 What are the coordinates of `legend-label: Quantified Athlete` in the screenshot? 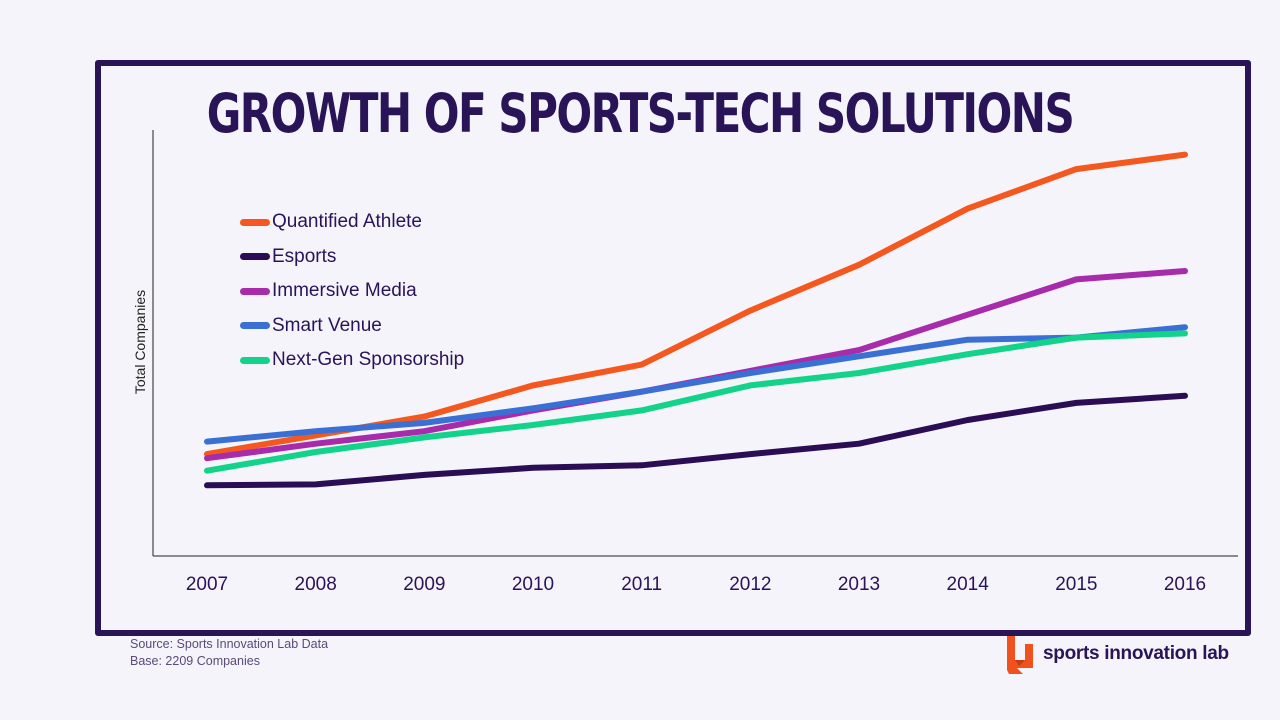 It's located at (347, 222).